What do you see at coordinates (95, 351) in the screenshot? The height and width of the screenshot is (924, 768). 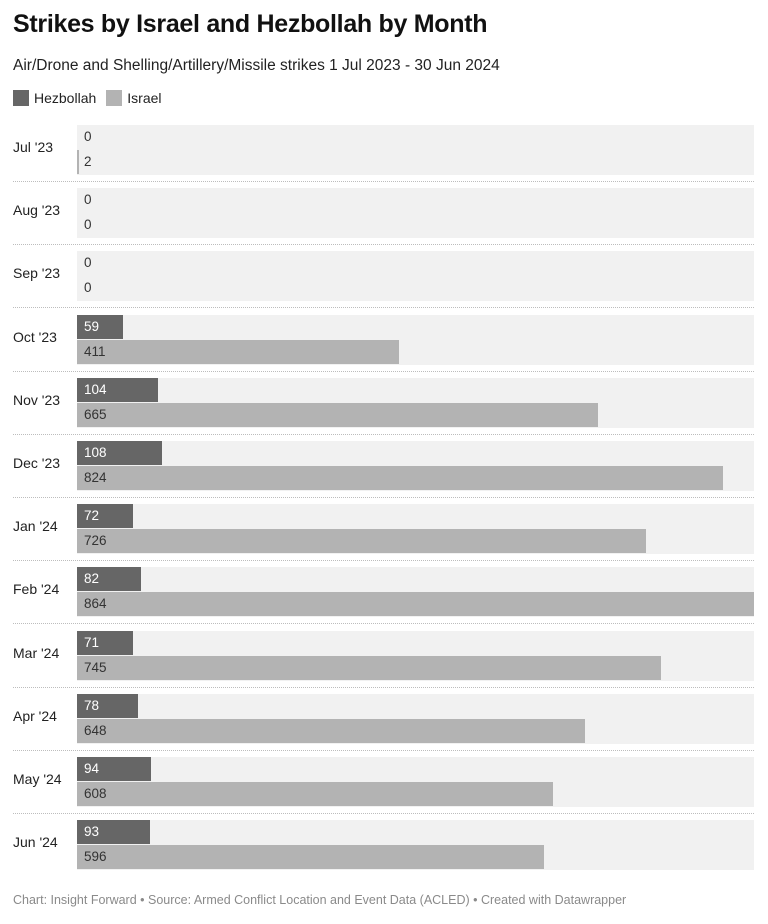 I see `data-label-israel: 411` at bounding box center [95, 351].